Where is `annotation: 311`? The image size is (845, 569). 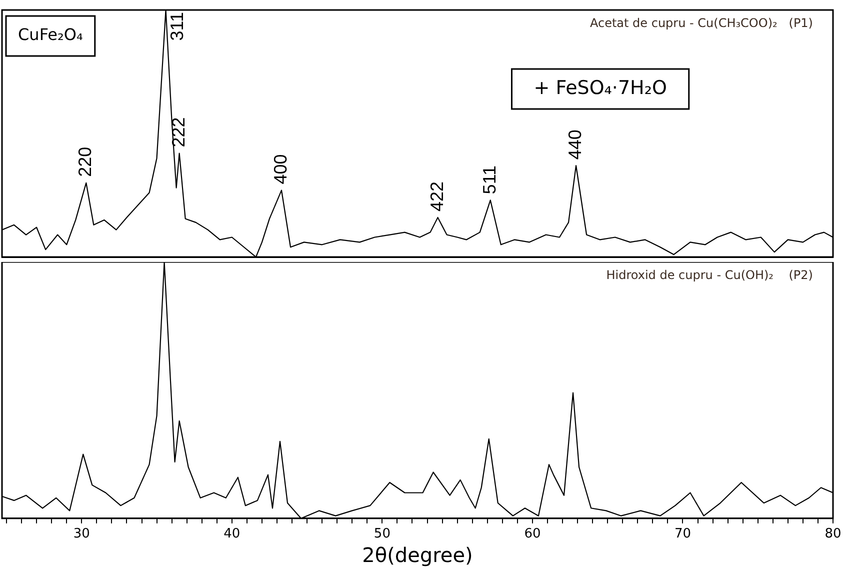 annotation: 311 is located at coordinates (176, 26).